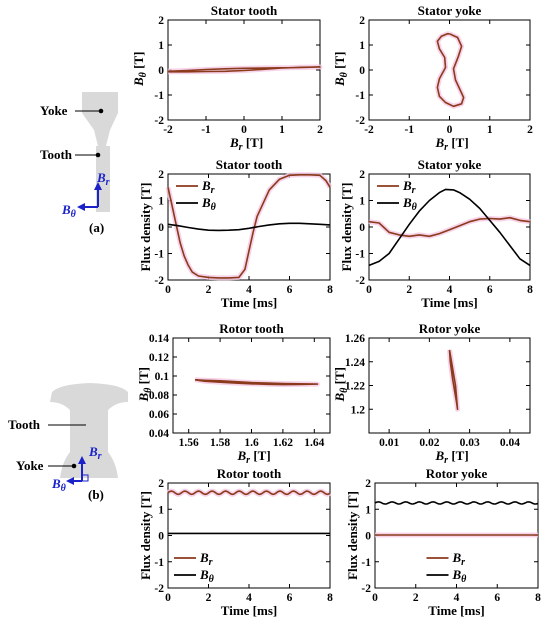 The image size is (550, 628). I want to click on chart-title: Rotor tooth, so click(249, 473).